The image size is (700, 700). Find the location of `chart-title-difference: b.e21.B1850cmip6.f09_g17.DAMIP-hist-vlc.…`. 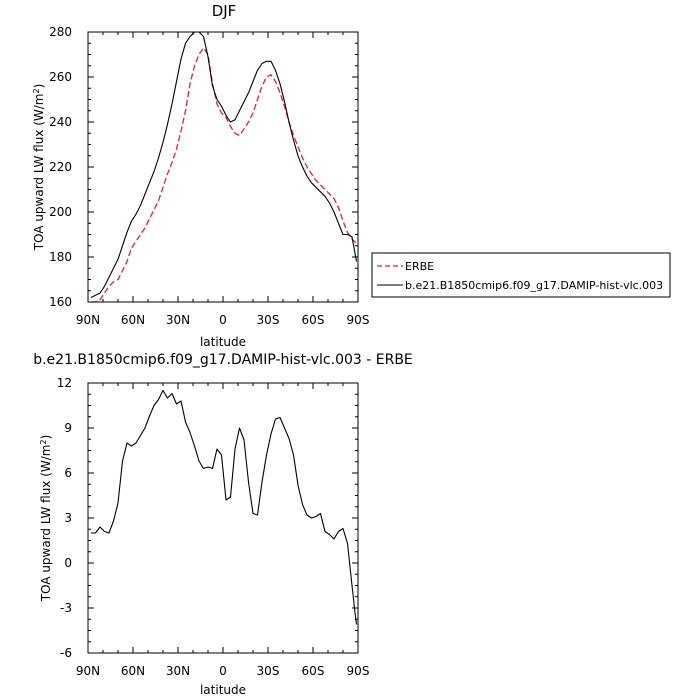

chart-title-difference: b.e21.B1850cmip6.f09_g17.DAMIP-hist-vlc.… is located at coordinates (223, 360).